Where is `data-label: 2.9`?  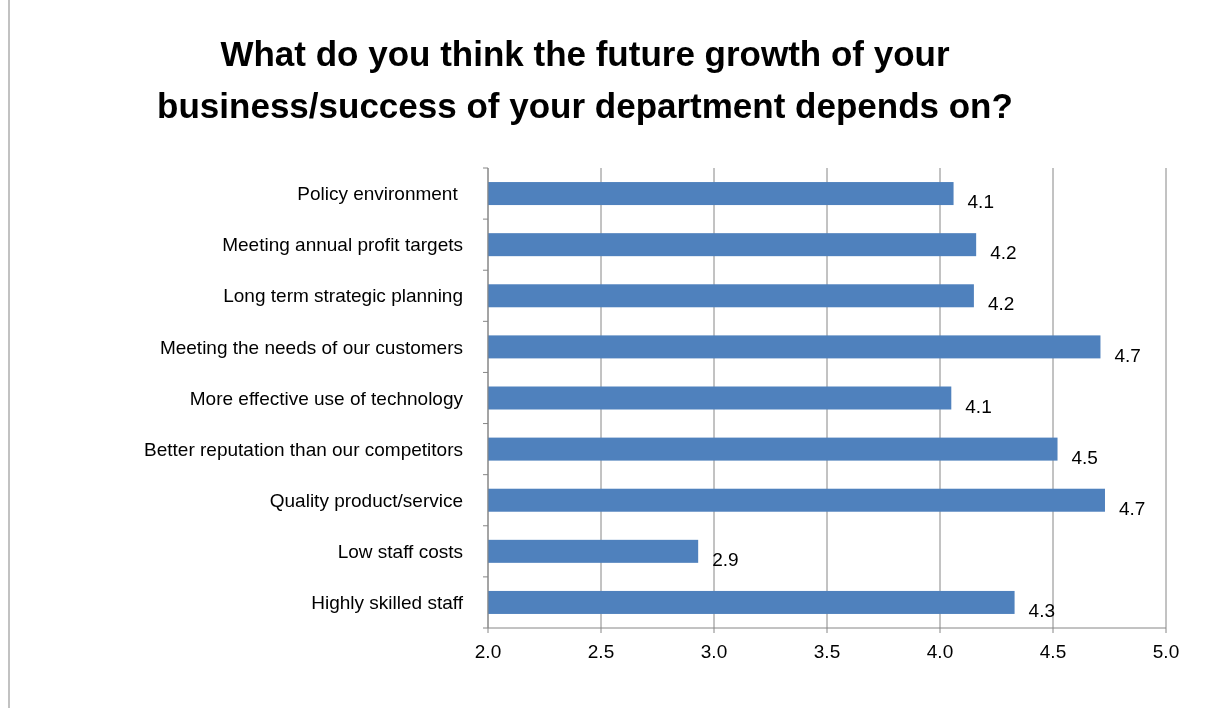 data-label: 2.9 is located at coordinates (725, 559).